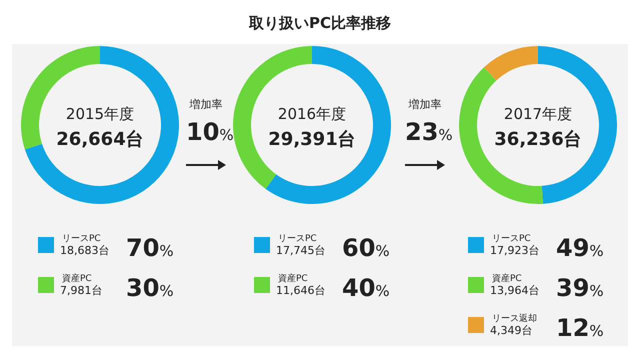 Image resolution: width=640 pixels, height=350 pixels. Describe the element at coordinates (100, 114) in the screenshot. I see `text: 2015年度` at that location.